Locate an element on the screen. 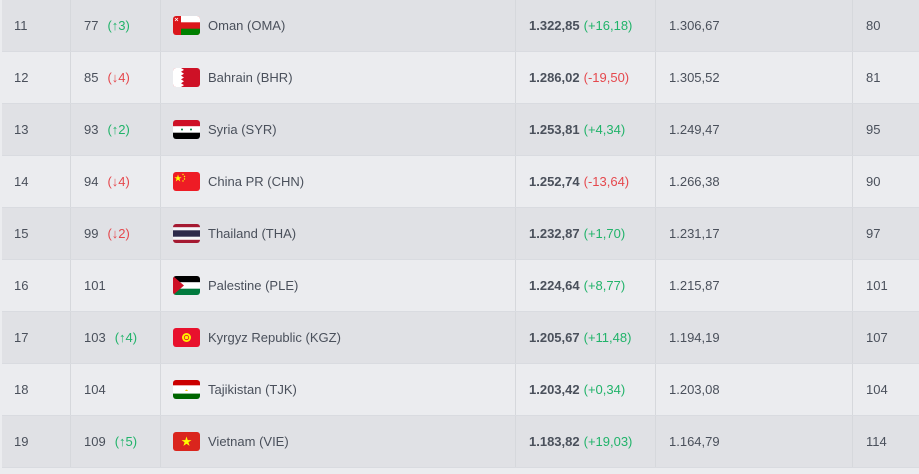 This screenshot has height=474, width=919. rank-movement: (↓4) is located at coordinates (118, 77).